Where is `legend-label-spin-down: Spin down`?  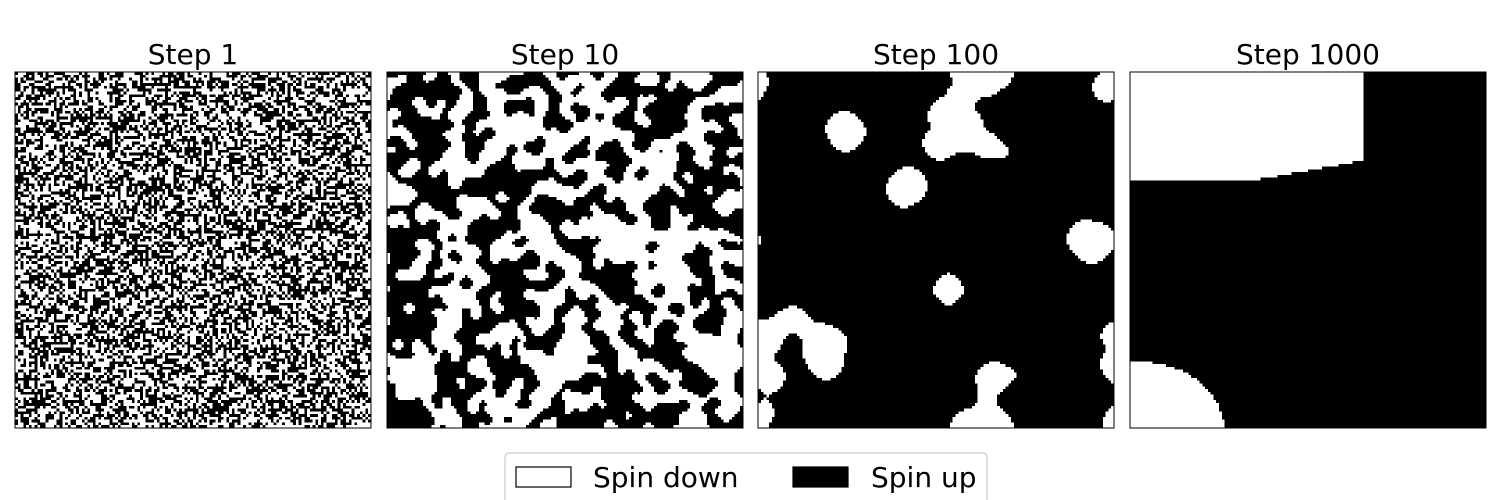
legend-label-spin-down: Spin down is located at coordinates (666, 477).